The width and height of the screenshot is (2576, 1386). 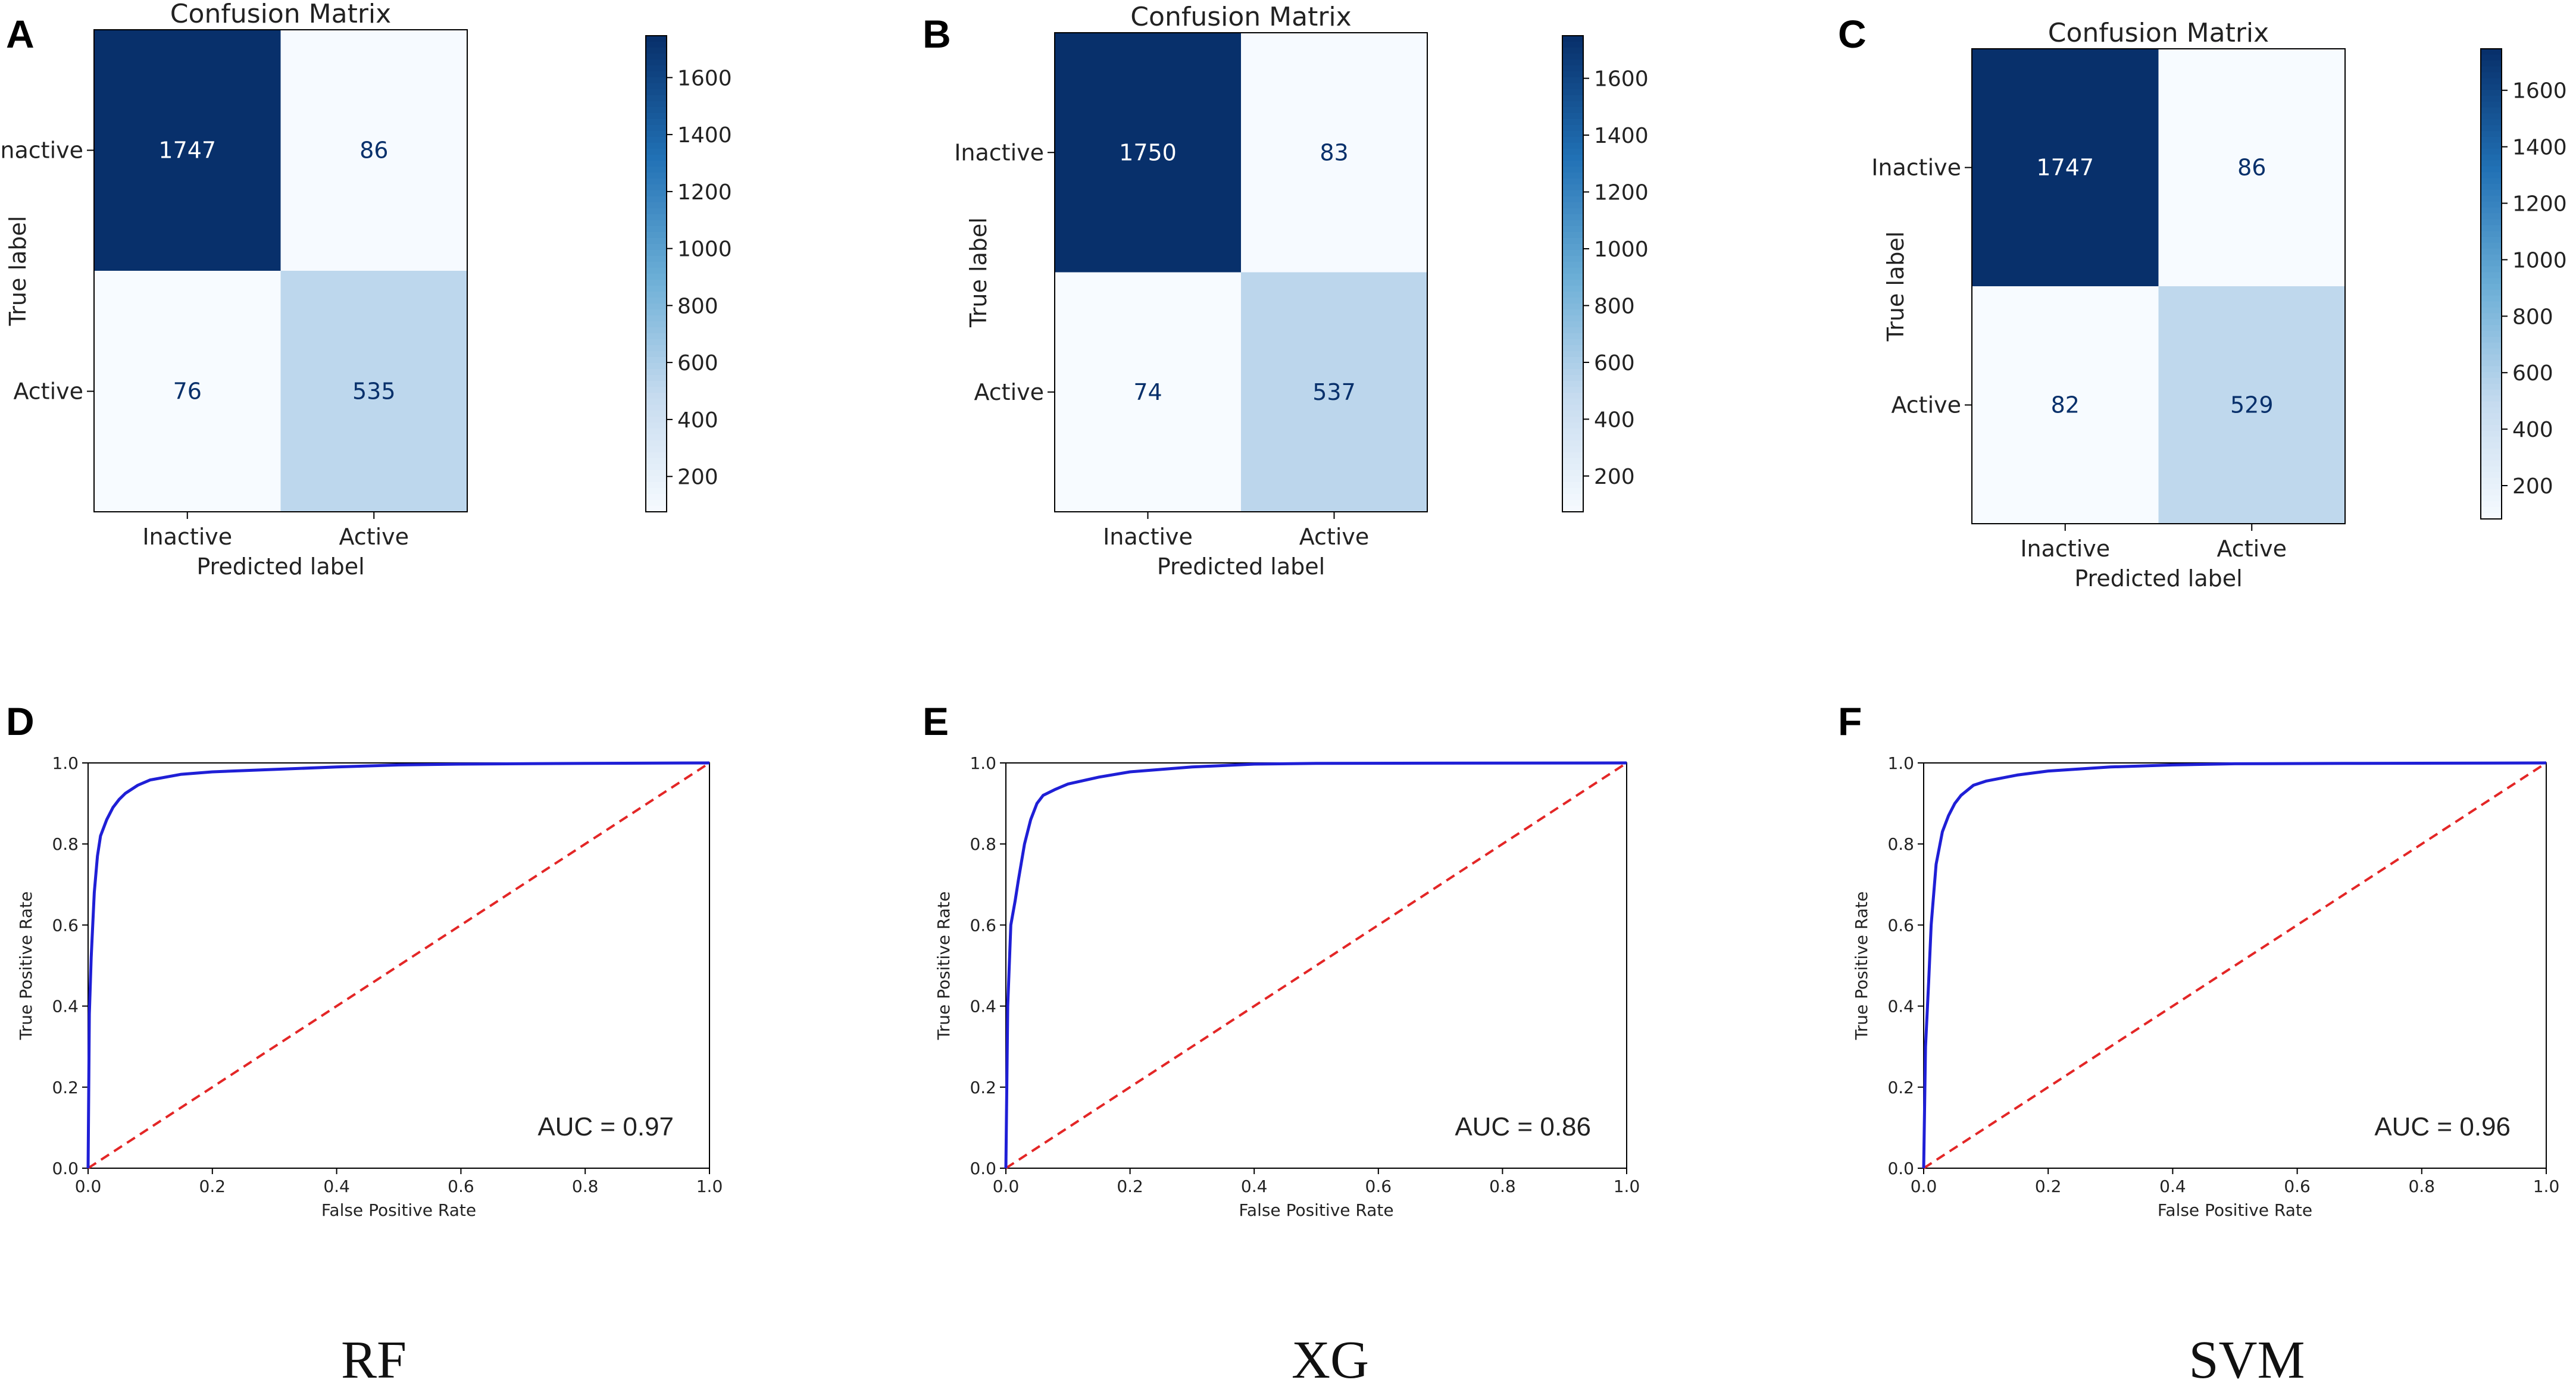 What do you see at coordinates (2251, 168) in the screenshot?
I see `cell-value: 86` at bounding box center [2251, 168].